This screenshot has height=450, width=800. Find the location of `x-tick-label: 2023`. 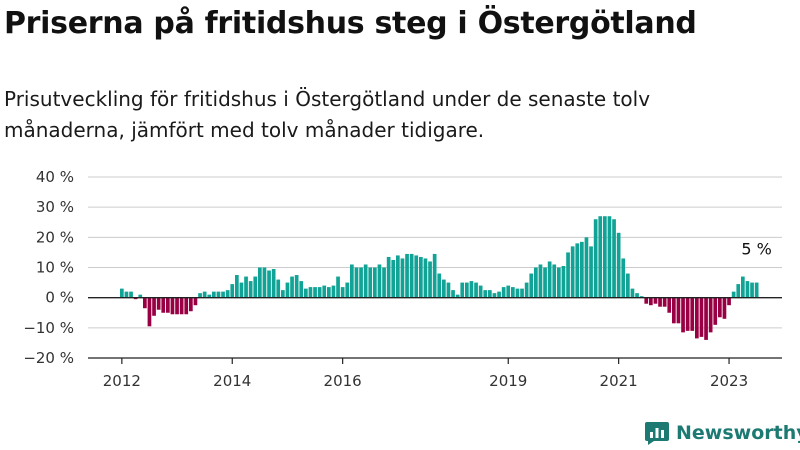

x-tick-label: 2023 is located at coordinates (729, 381).